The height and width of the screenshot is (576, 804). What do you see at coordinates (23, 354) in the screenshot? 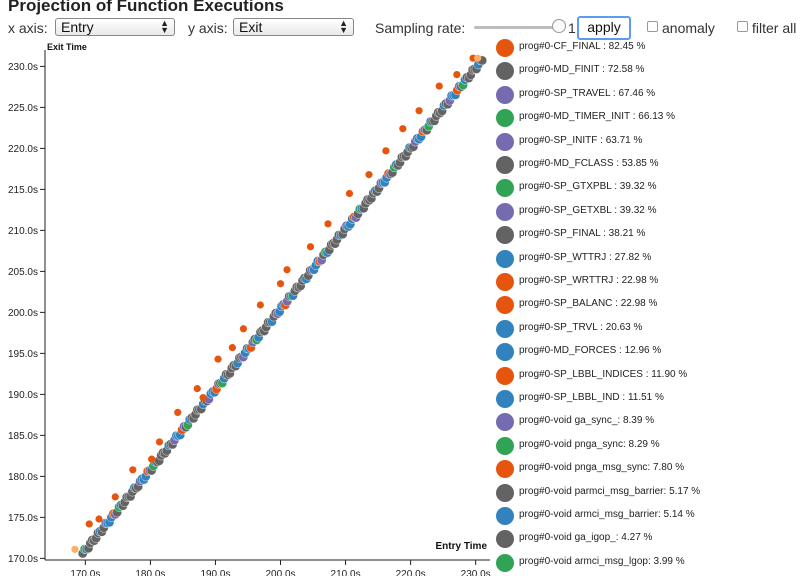
I see `y-tick-label: 195.0s` at bounding box center [23, 354].